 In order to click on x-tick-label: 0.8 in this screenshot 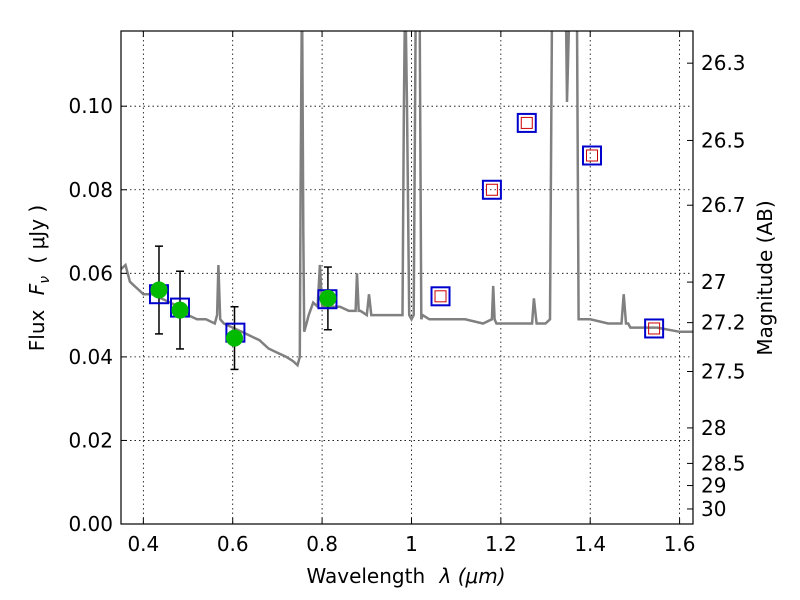, I will do `click(322, 544)`.